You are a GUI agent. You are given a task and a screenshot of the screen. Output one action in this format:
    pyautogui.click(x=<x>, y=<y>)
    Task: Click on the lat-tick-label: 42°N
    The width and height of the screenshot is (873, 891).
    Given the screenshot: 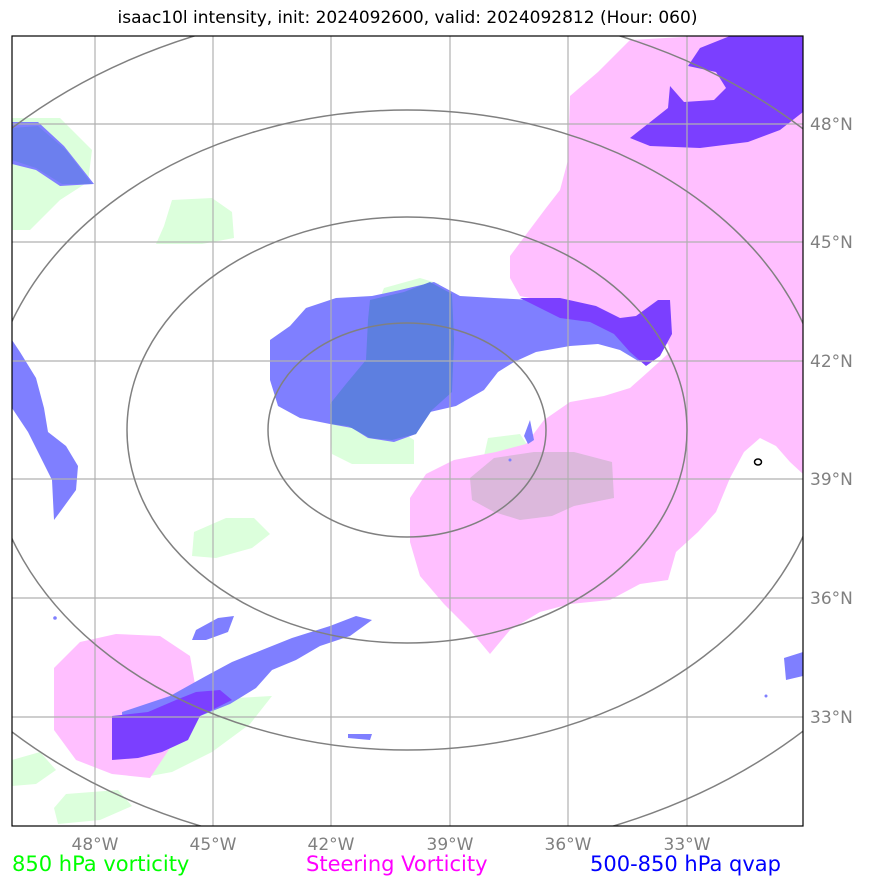 What is the action you would take?
    pyautogui.click(x=831, y=362)
    